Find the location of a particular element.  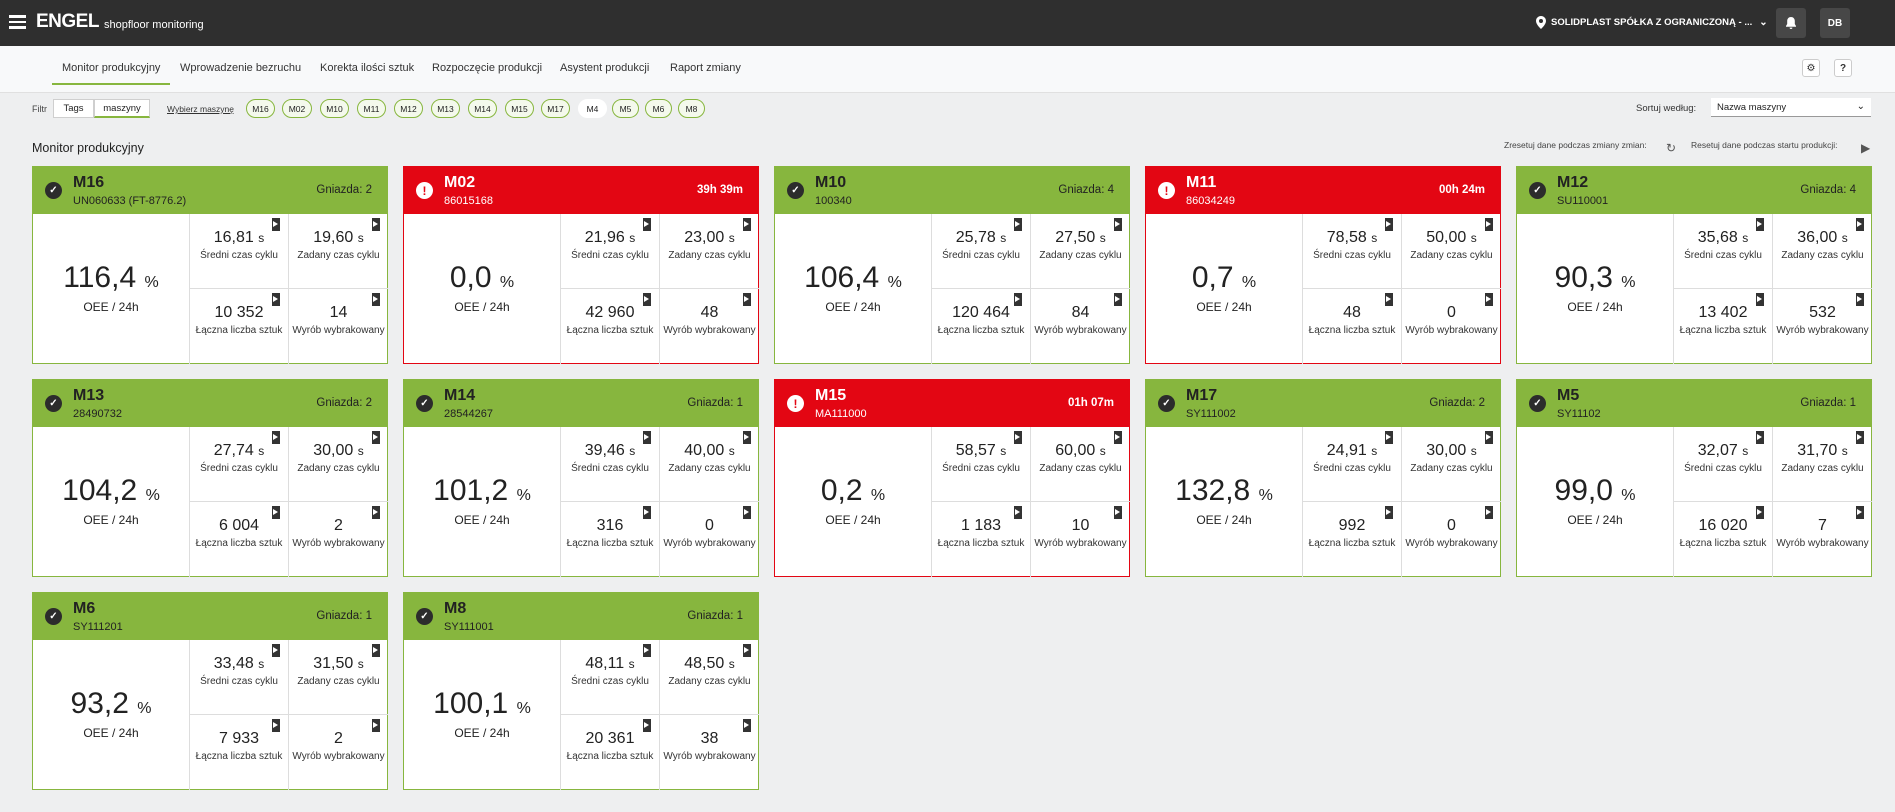

unit-label: s is located at coordinates (1844, 238).